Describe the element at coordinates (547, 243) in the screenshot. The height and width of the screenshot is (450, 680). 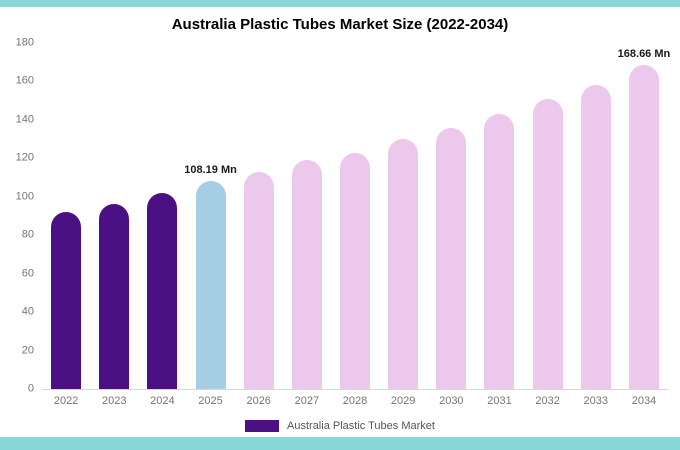
I see `bar-2032` at that location.